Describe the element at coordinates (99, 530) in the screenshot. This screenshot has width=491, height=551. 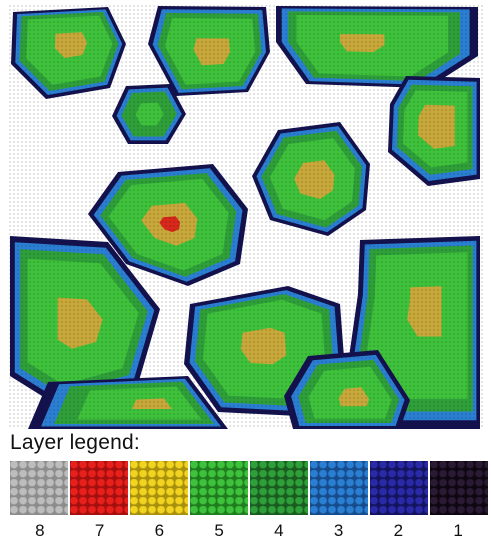
I see `legend-label-7: 7` at that location.